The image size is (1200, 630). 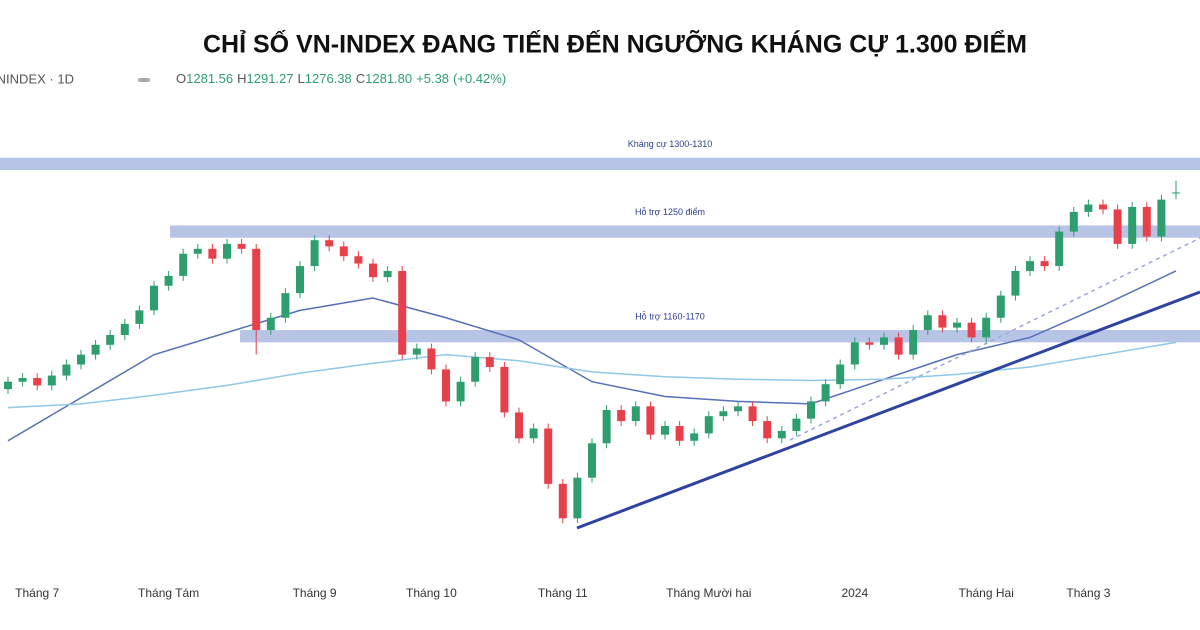 I want to click on x-tick-label: Tháng 3, so click(x=1088, y=593).